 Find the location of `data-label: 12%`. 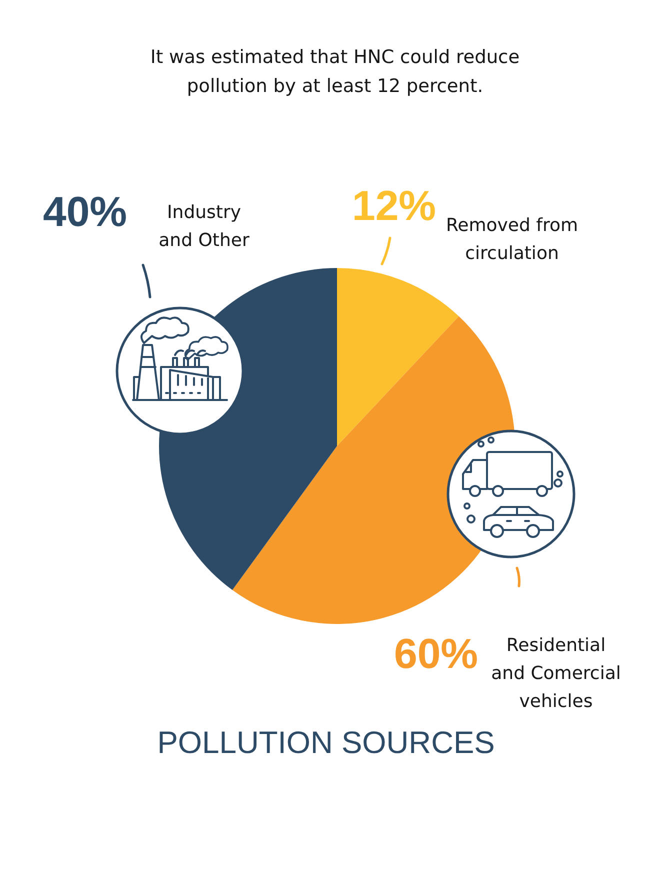

data-label: 12% is located at coordinates (394, 205).